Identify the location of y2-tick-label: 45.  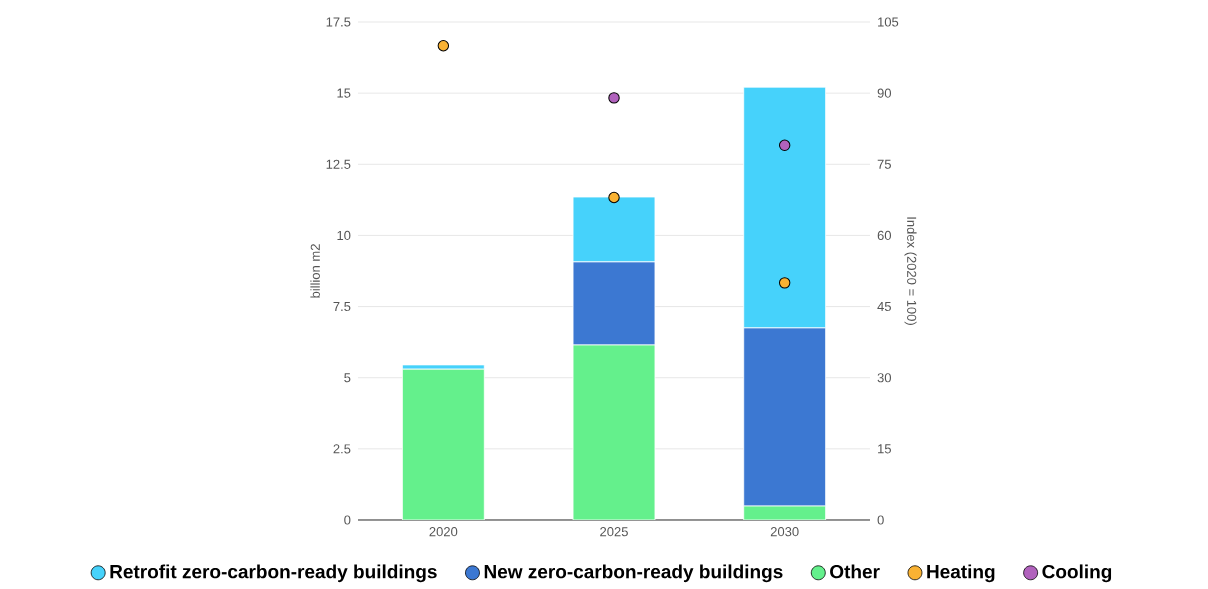
(884, 306).